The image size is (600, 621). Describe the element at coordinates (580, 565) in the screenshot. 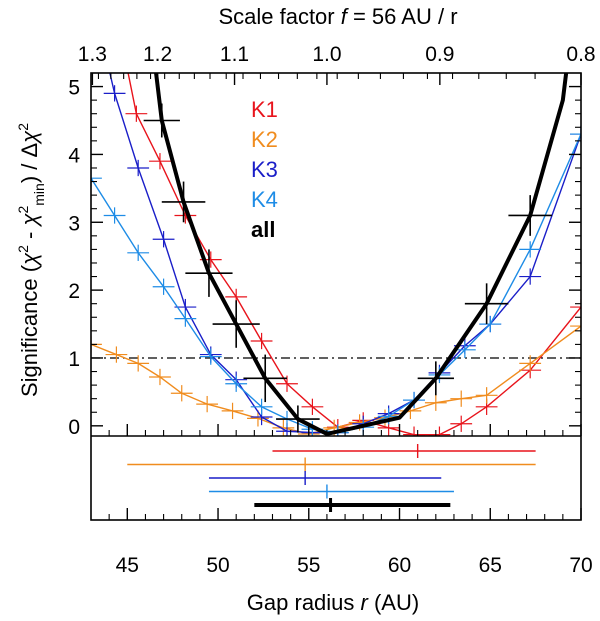

I see `x-tick-label: 70` at that location.